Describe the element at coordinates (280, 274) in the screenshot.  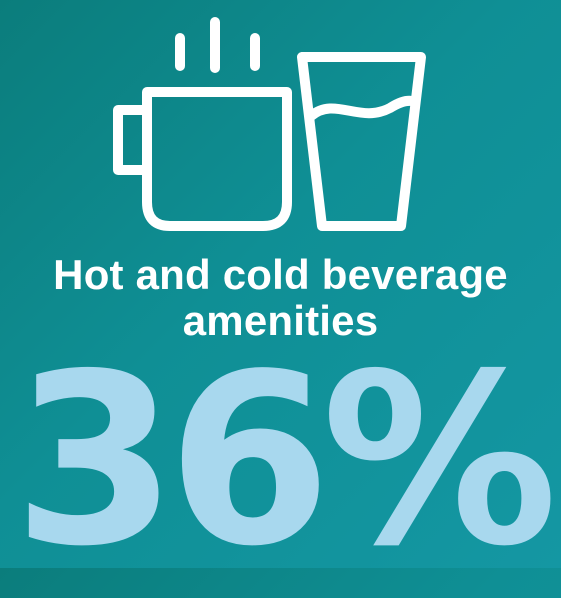
I see `headline-line-1: Hot and cold beverage` at that location.